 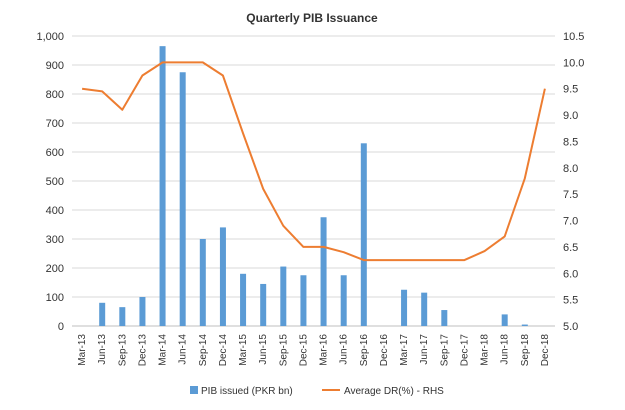 I want to click on left-tick-label: 100, so click(x=55, y=298).